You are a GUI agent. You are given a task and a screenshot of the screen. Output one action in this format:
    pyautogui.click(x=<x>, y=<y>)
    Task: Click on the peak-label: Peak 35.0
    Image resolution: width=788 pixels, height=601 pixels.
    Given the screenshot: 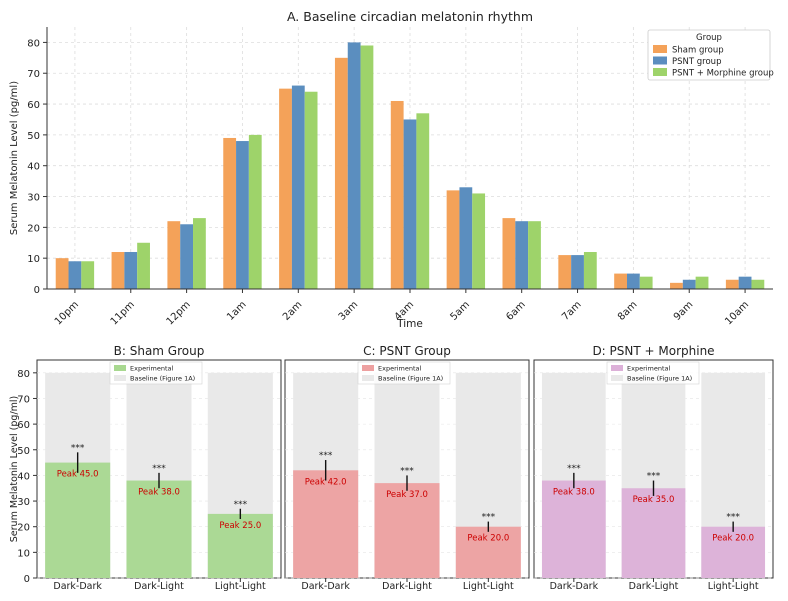 What is the action you would take?
    pyautogui.click(x=654, y=500)
    